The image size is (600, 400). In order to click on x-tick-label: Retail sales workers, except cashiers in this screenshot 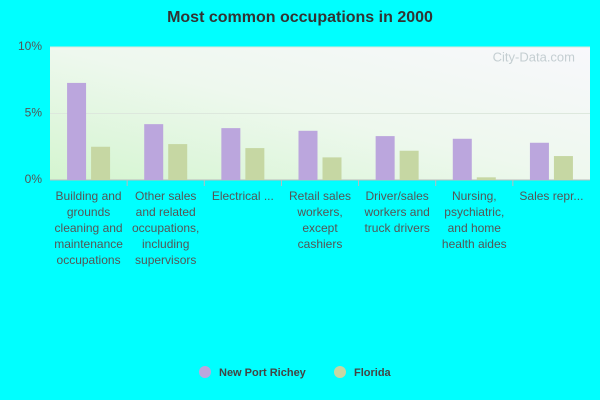, I will do `click(320, 220)`.